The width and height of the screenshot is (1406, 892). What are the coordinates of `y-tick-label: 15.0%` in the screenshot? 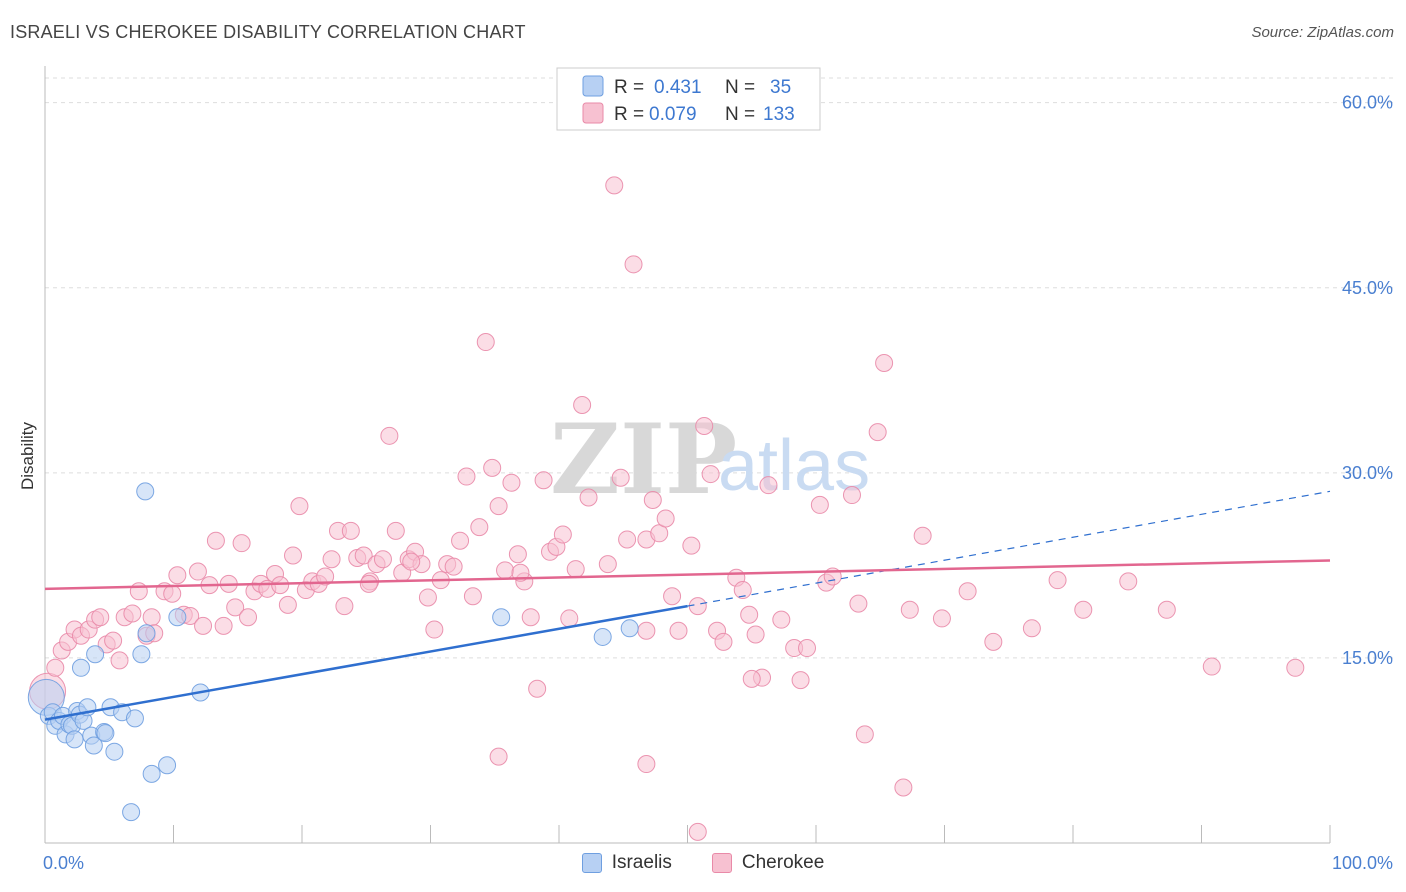 It's located at (1367, 658).